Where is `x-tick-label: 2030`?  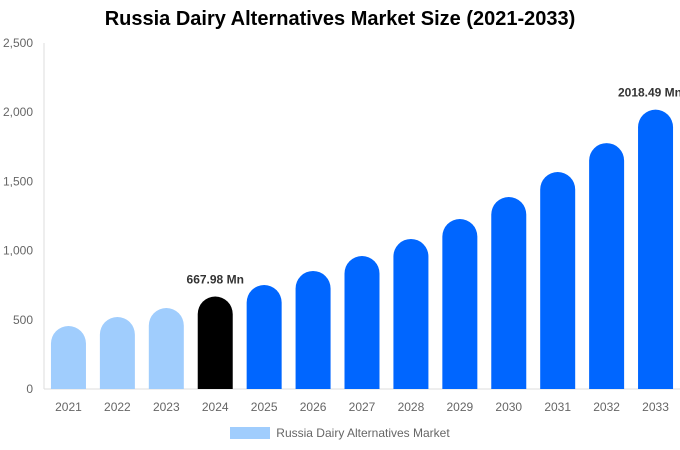
x-tick-label: 2030 is located at coordinates (508, 407).